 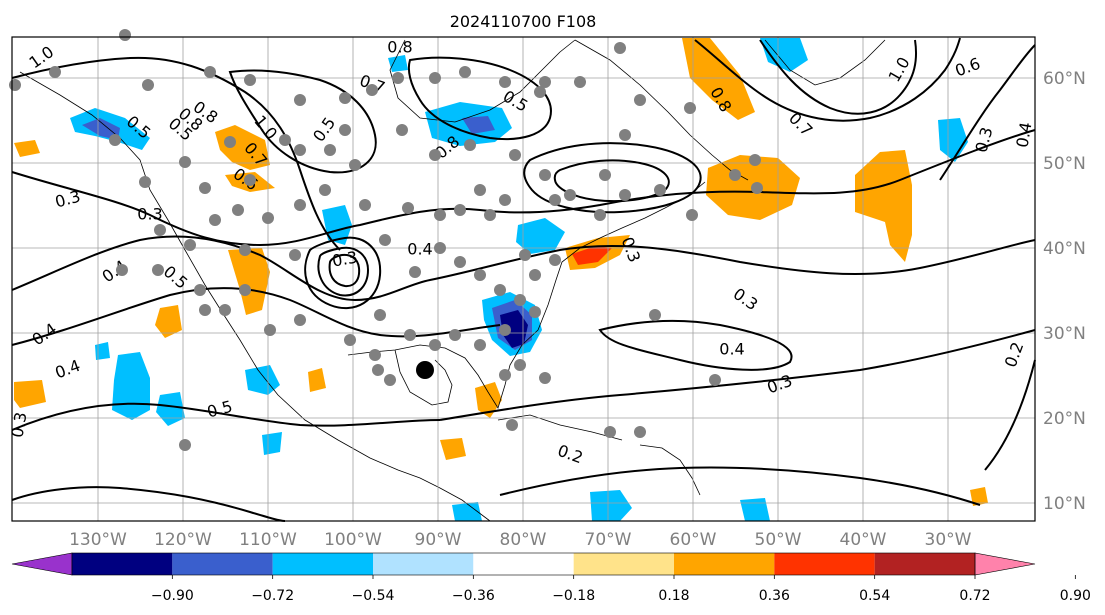 What do you see at coordinates (784, 55) in the screenshot?
I see `shade-negative-greenland` at bounding box center [784, 55].